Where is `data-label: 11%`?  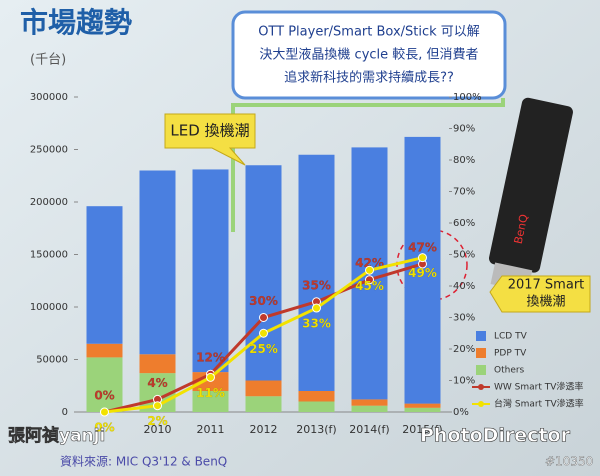 data-label: 11% is located at coordinates (210, 393).